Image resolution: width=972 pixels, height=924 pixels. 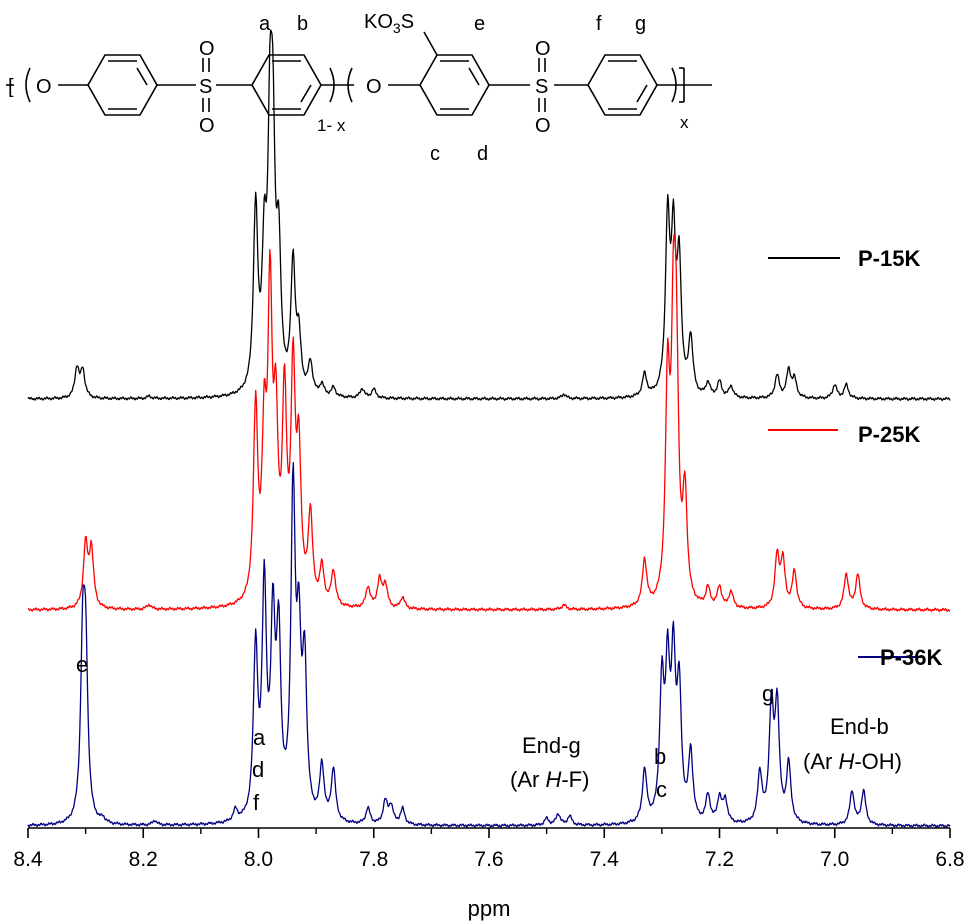 I want to click on annotation-c: c, so click(x=661, y=789).